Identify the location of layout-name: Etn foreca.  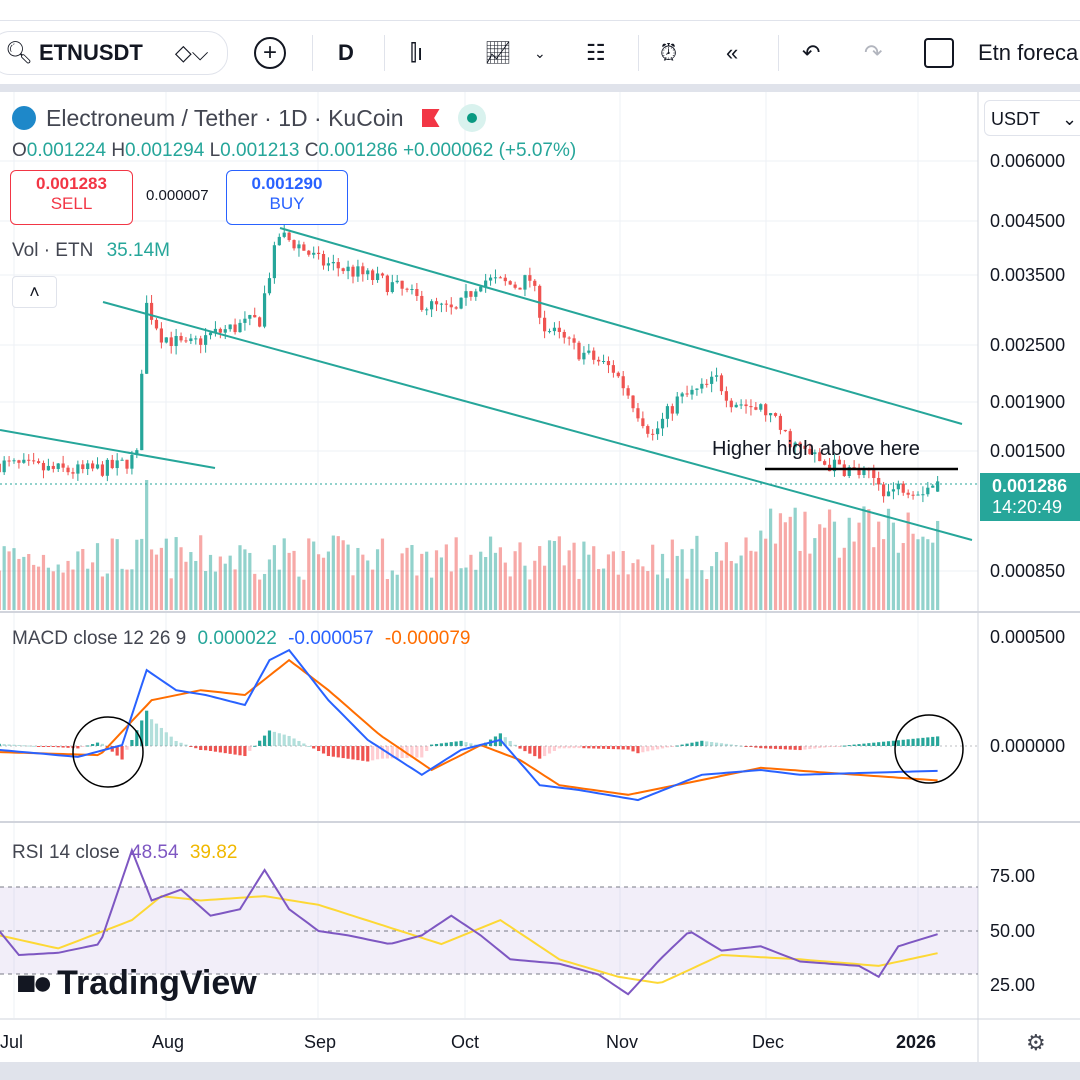
(1028, 52).